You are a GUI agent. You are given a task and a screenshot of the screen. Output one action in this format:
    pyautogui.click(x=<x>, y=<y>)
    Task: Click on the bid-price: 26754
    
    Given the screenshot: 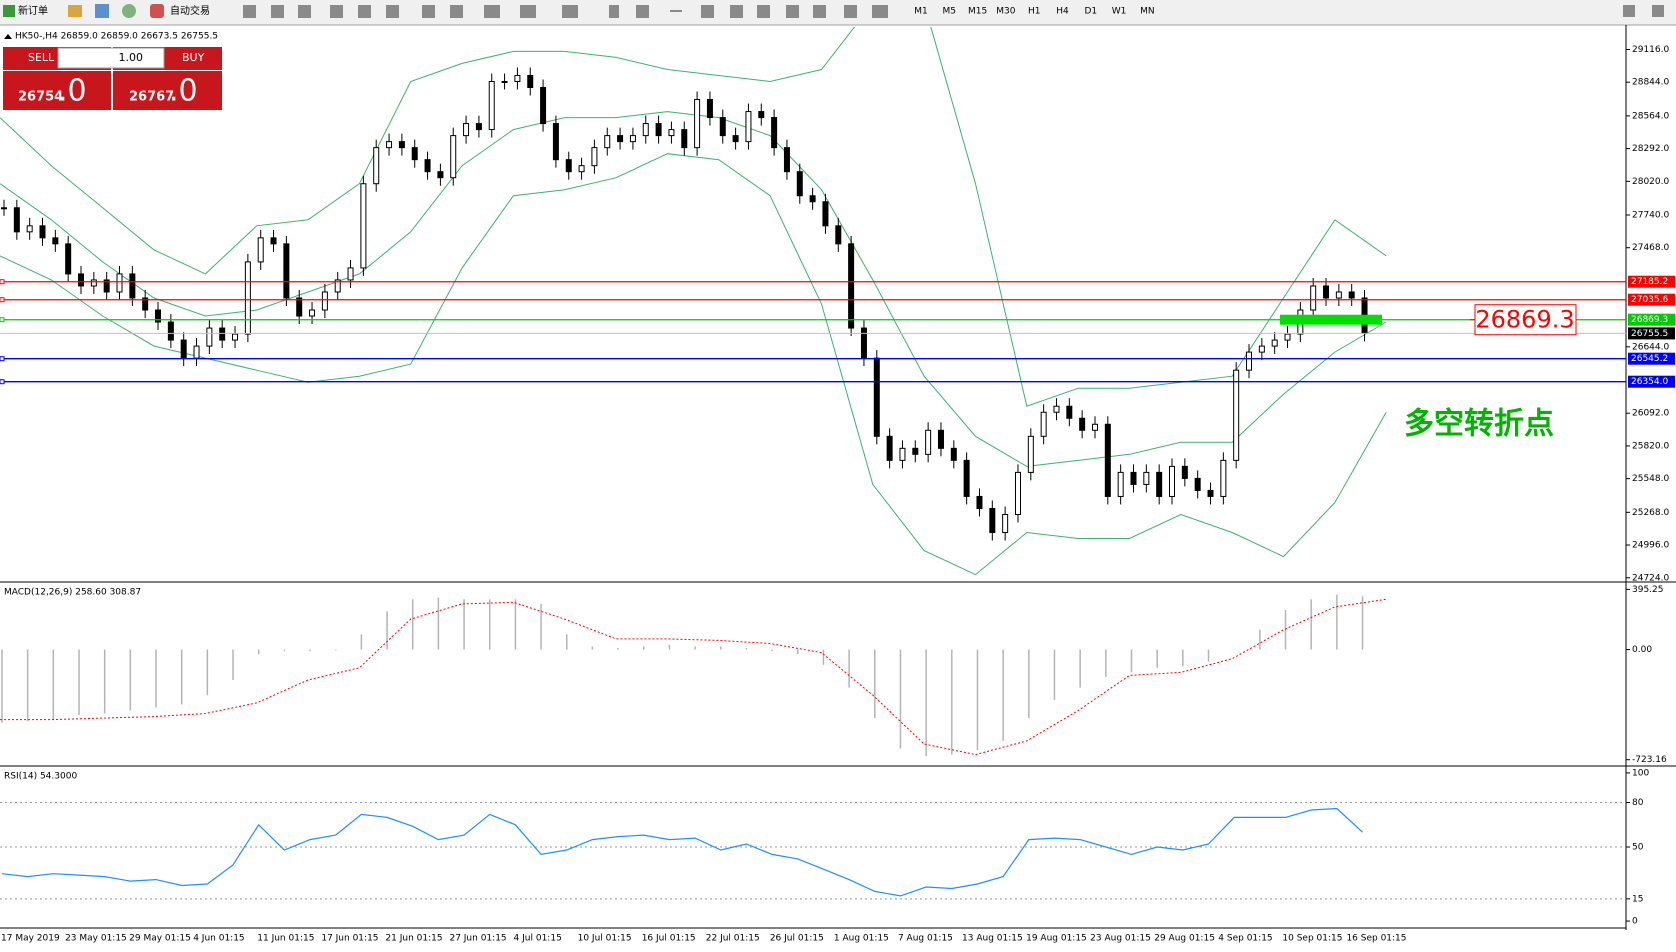 What is the action you would take?
    pyautogui.click(x=40, y=97)
    